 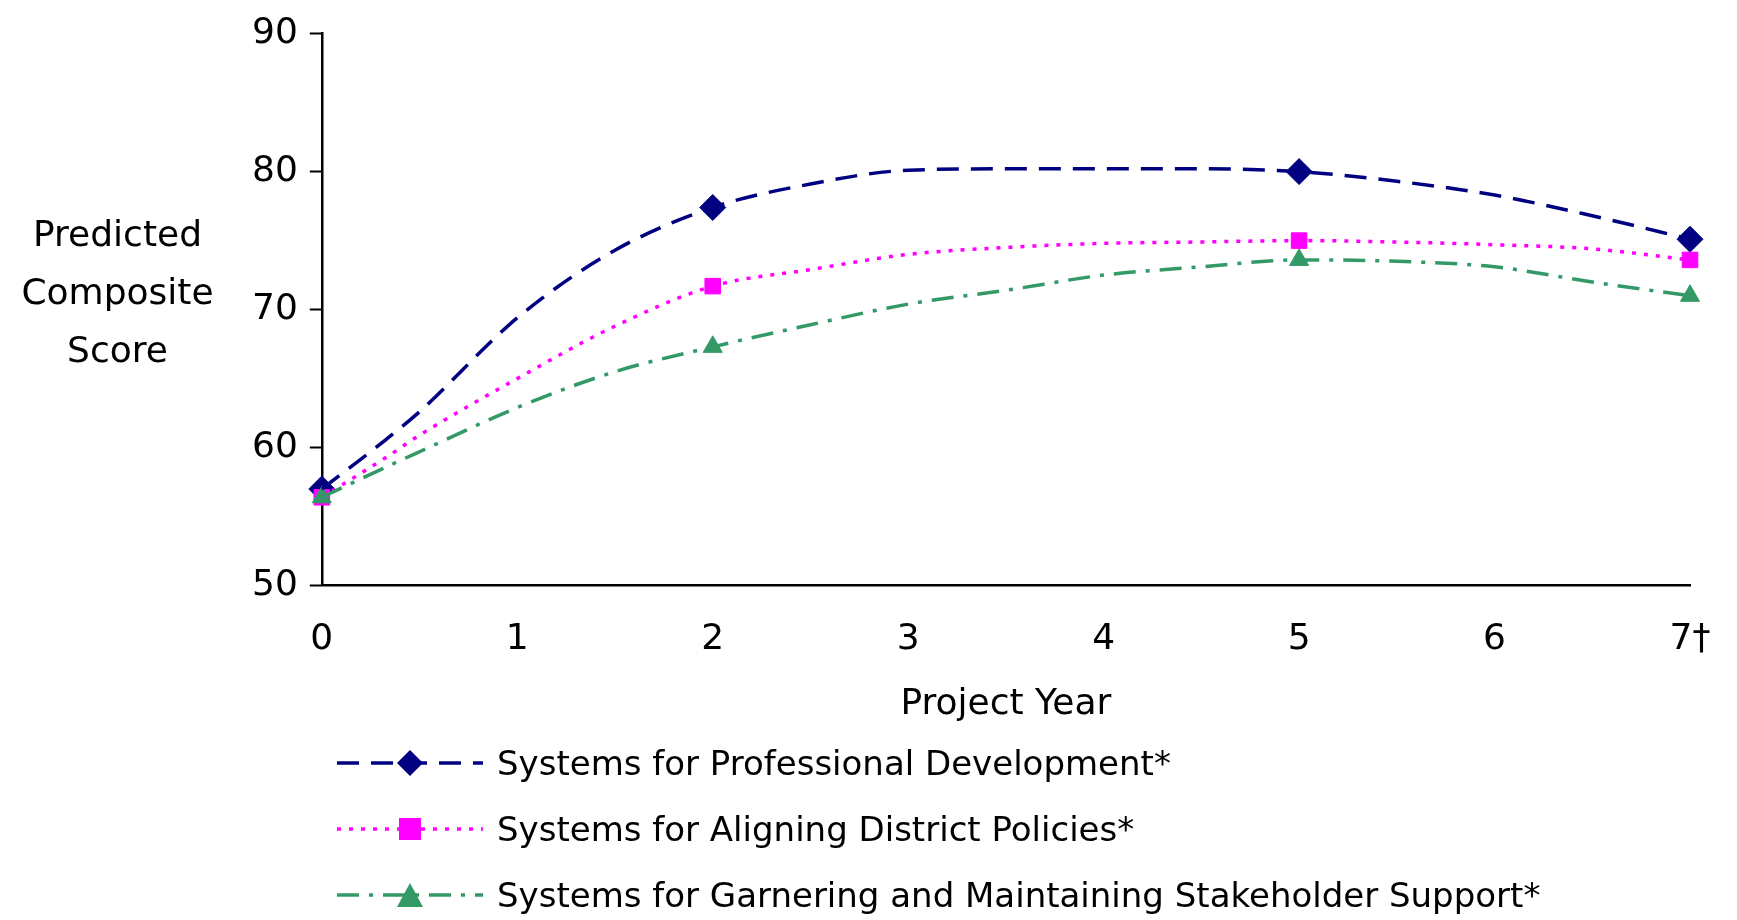 I want to click on legend-label: Systems for Professional Development*, so click(x=834, y=763).